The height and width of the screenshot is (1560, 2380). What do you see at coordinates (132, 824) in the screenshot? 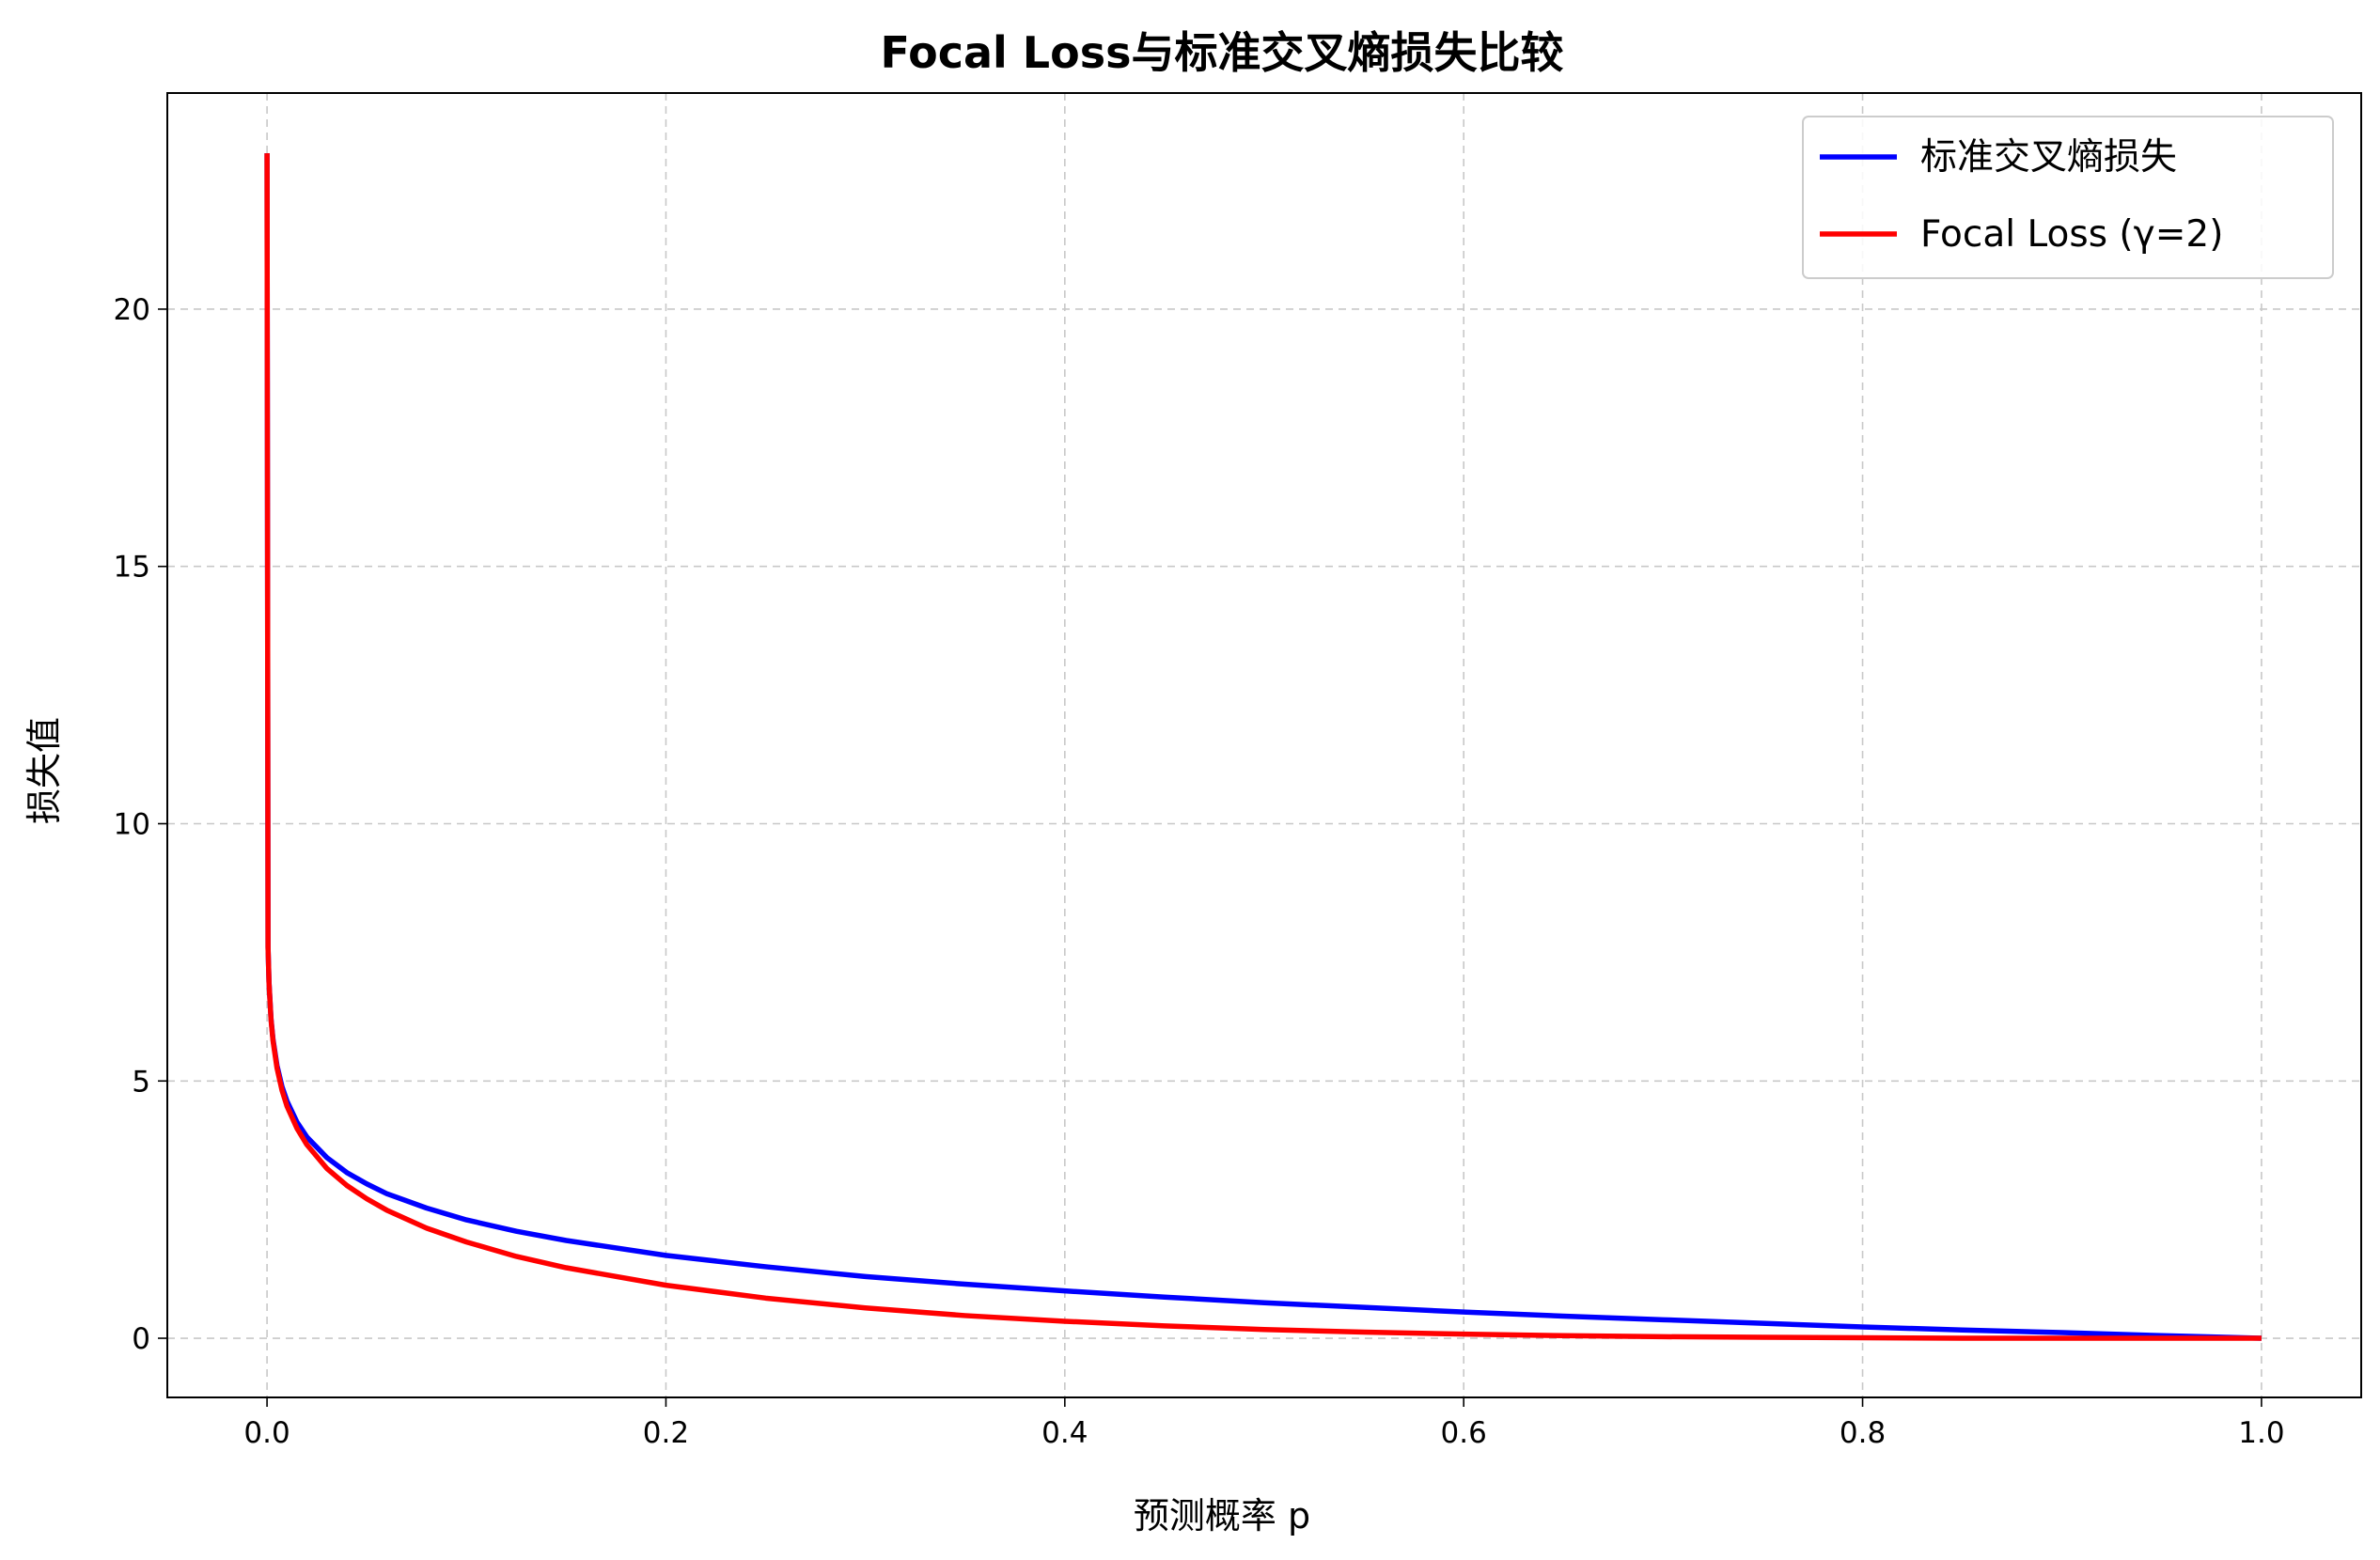
I see `y-tick-label: 10` at bounding box center [132, 824].